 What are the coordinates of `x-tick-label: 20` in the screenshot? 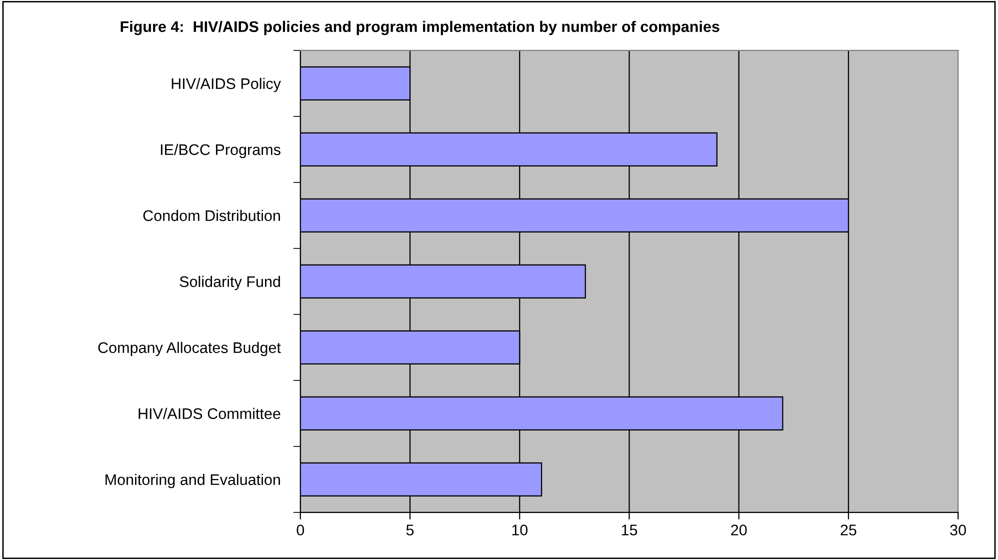 It's located at (739, 530).